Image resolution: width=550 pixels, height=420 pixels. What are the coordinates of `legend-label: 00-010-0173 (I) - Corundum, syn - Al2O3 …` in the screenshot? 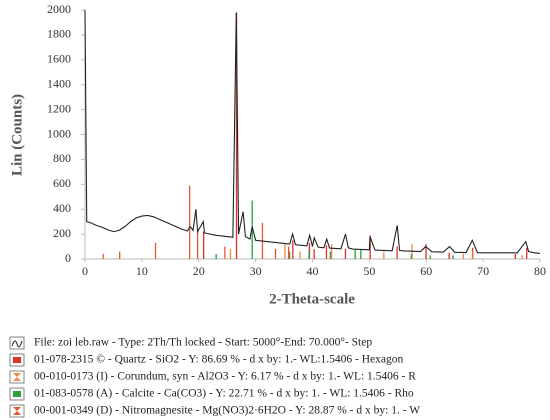 It's located at (225, 377).